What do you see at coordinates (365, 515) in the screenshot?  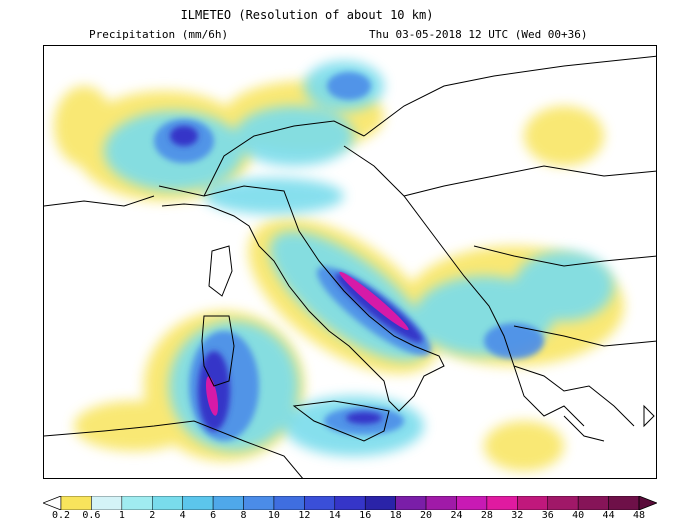 I see `legend-threshold-label: 16` at bounding box center [365, 515].